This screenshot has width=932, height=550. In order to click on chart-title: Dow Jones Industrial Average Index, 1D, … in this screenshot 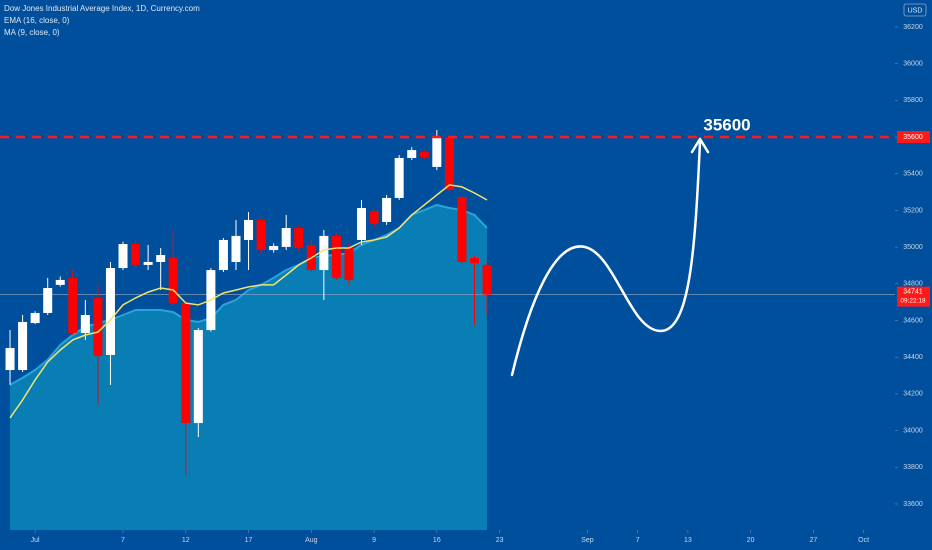, I will do `click(102, 8)`.